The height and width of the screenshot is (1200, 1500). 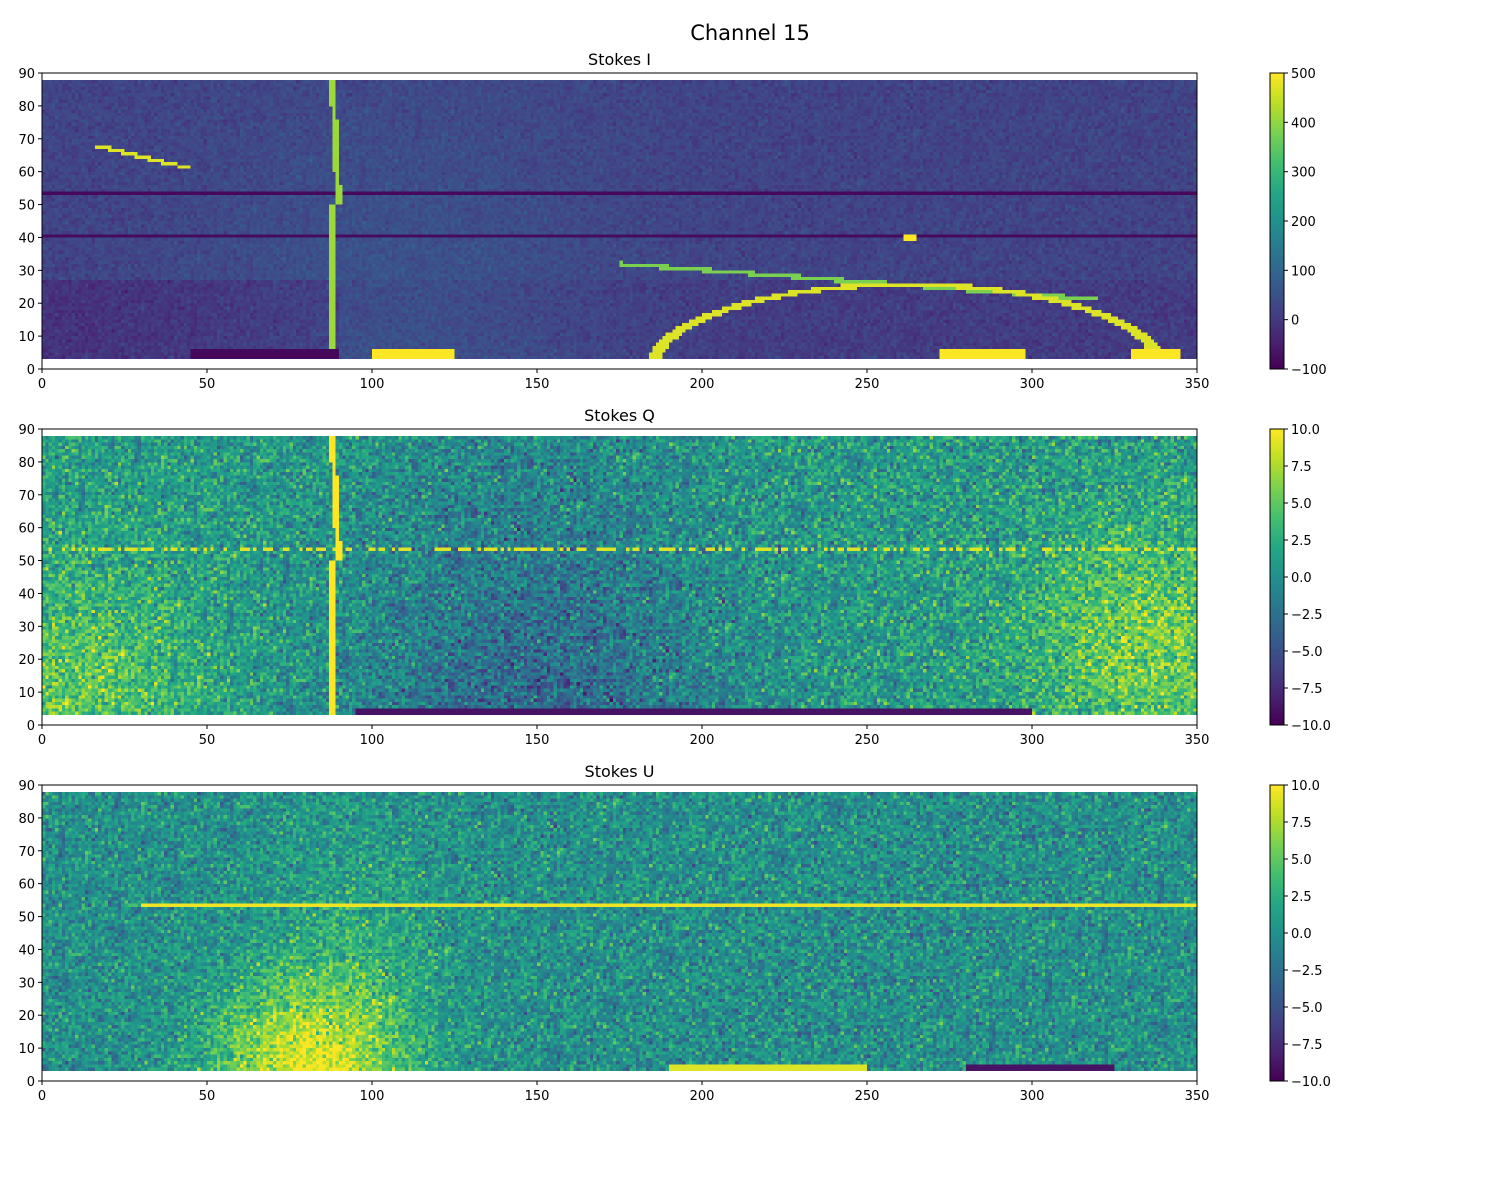 What do you see at coordinates (1303, 74) in the screenshot?
I see `colorbar-tick-label: 500` at bounding box center [1303, 74].